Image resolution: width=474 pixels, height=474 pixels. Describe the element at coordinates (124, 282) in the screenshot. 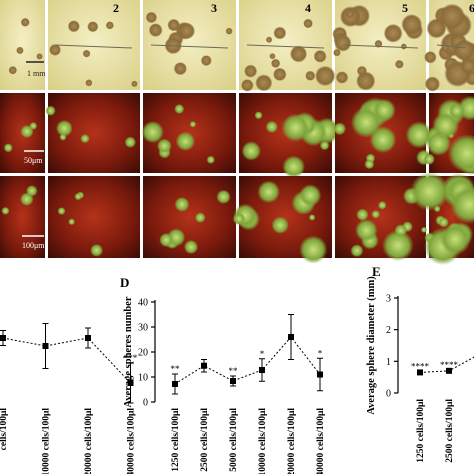

I see `panel-label: D` at that location.